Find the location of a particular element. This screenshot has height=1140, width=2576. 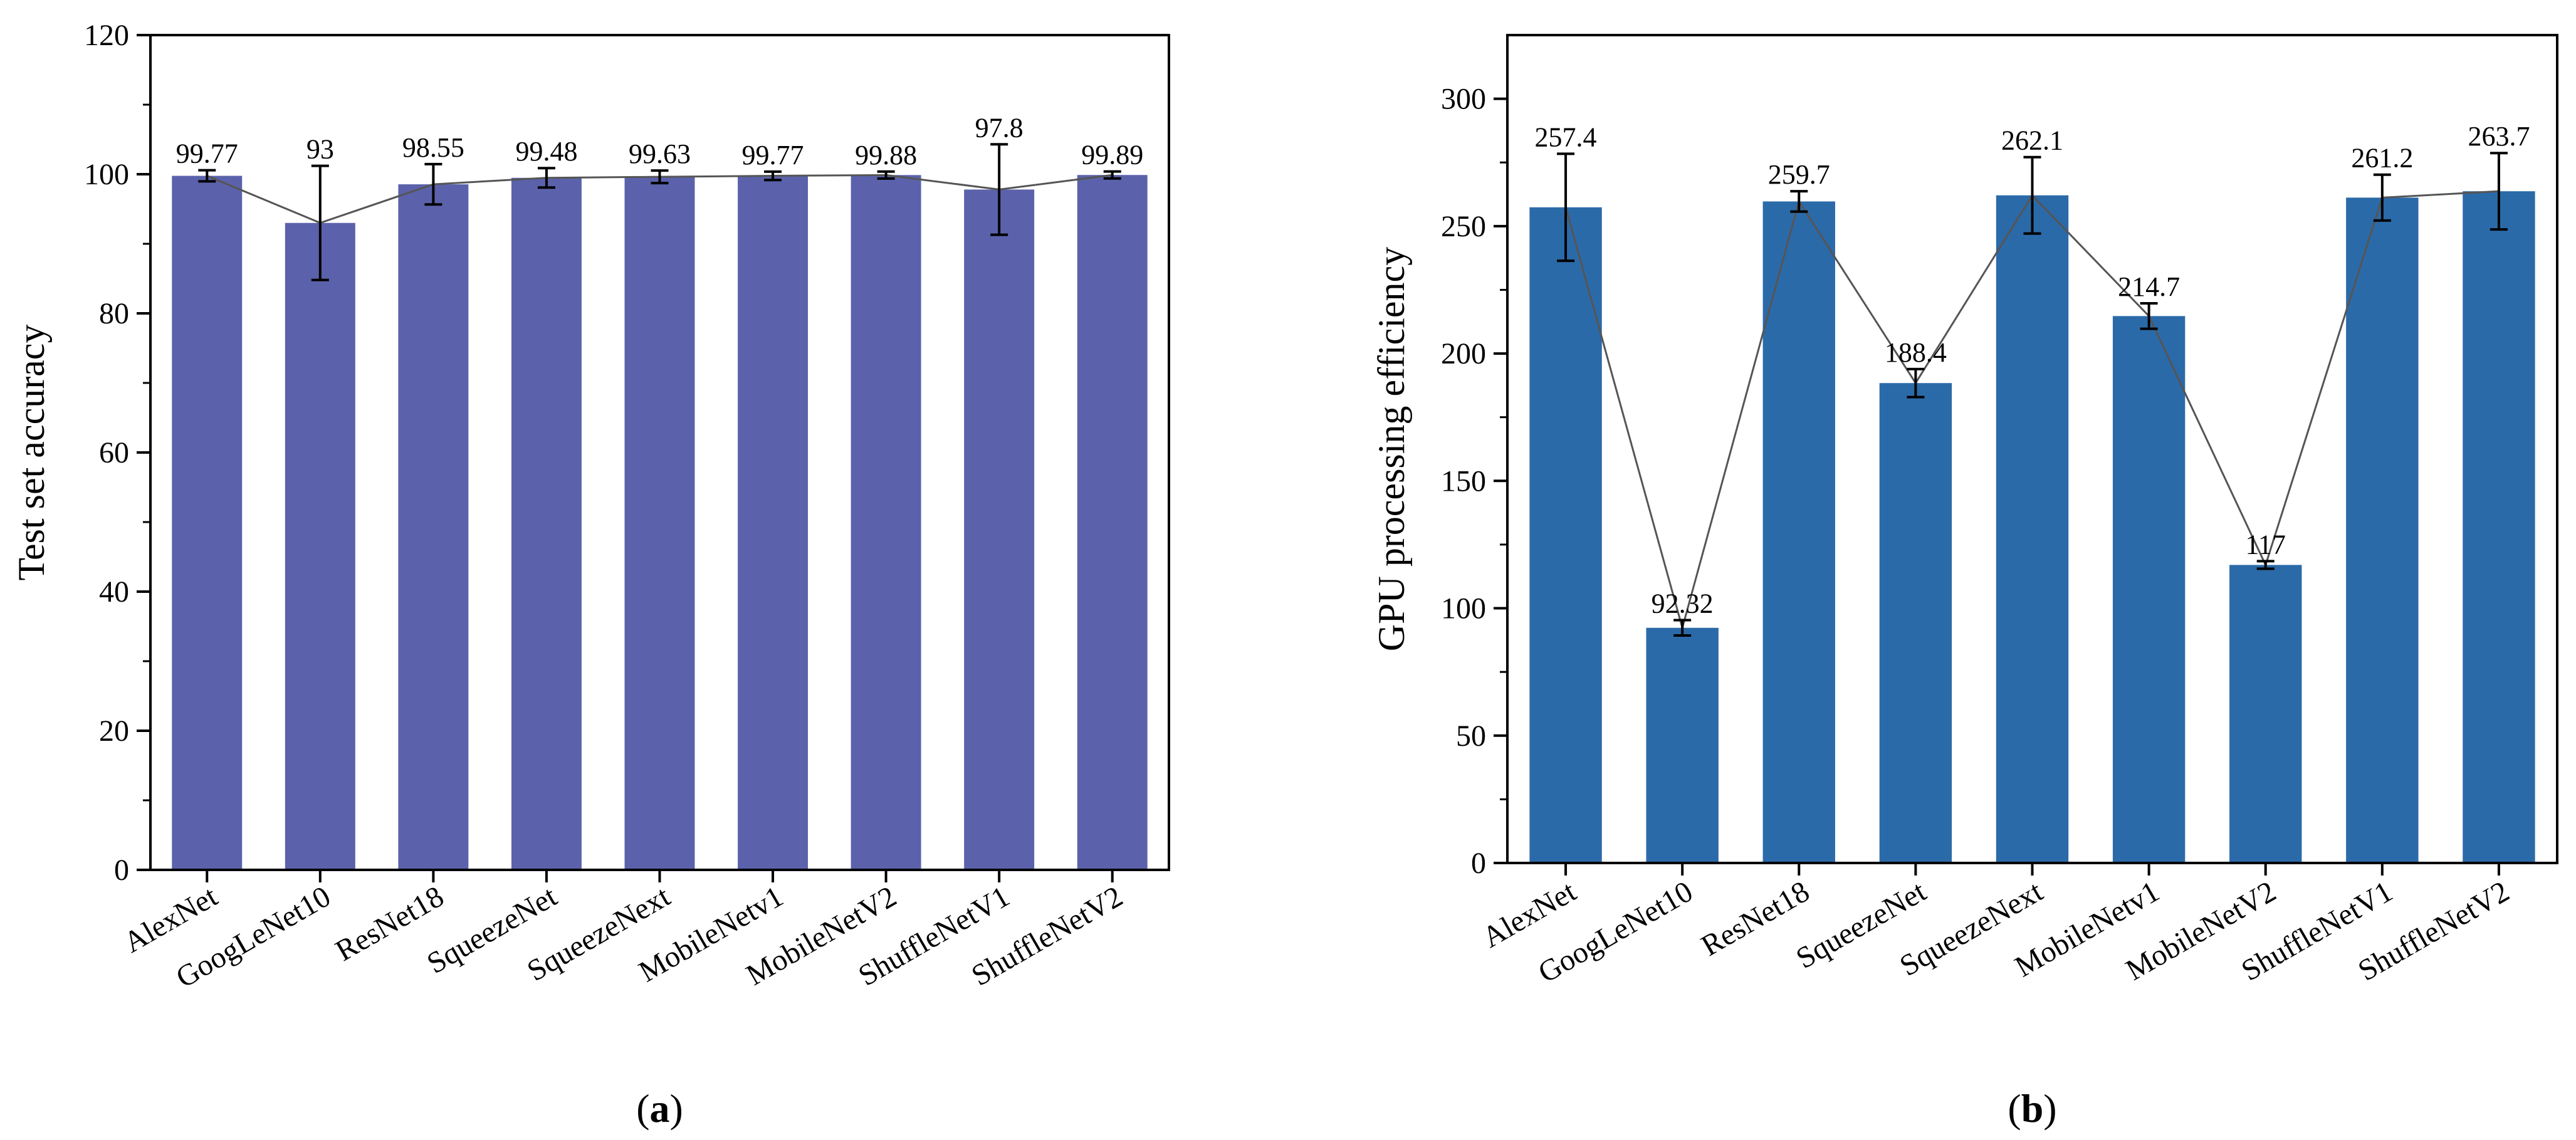

y-tick-label: 200 is located at coordinates (1463, 353).